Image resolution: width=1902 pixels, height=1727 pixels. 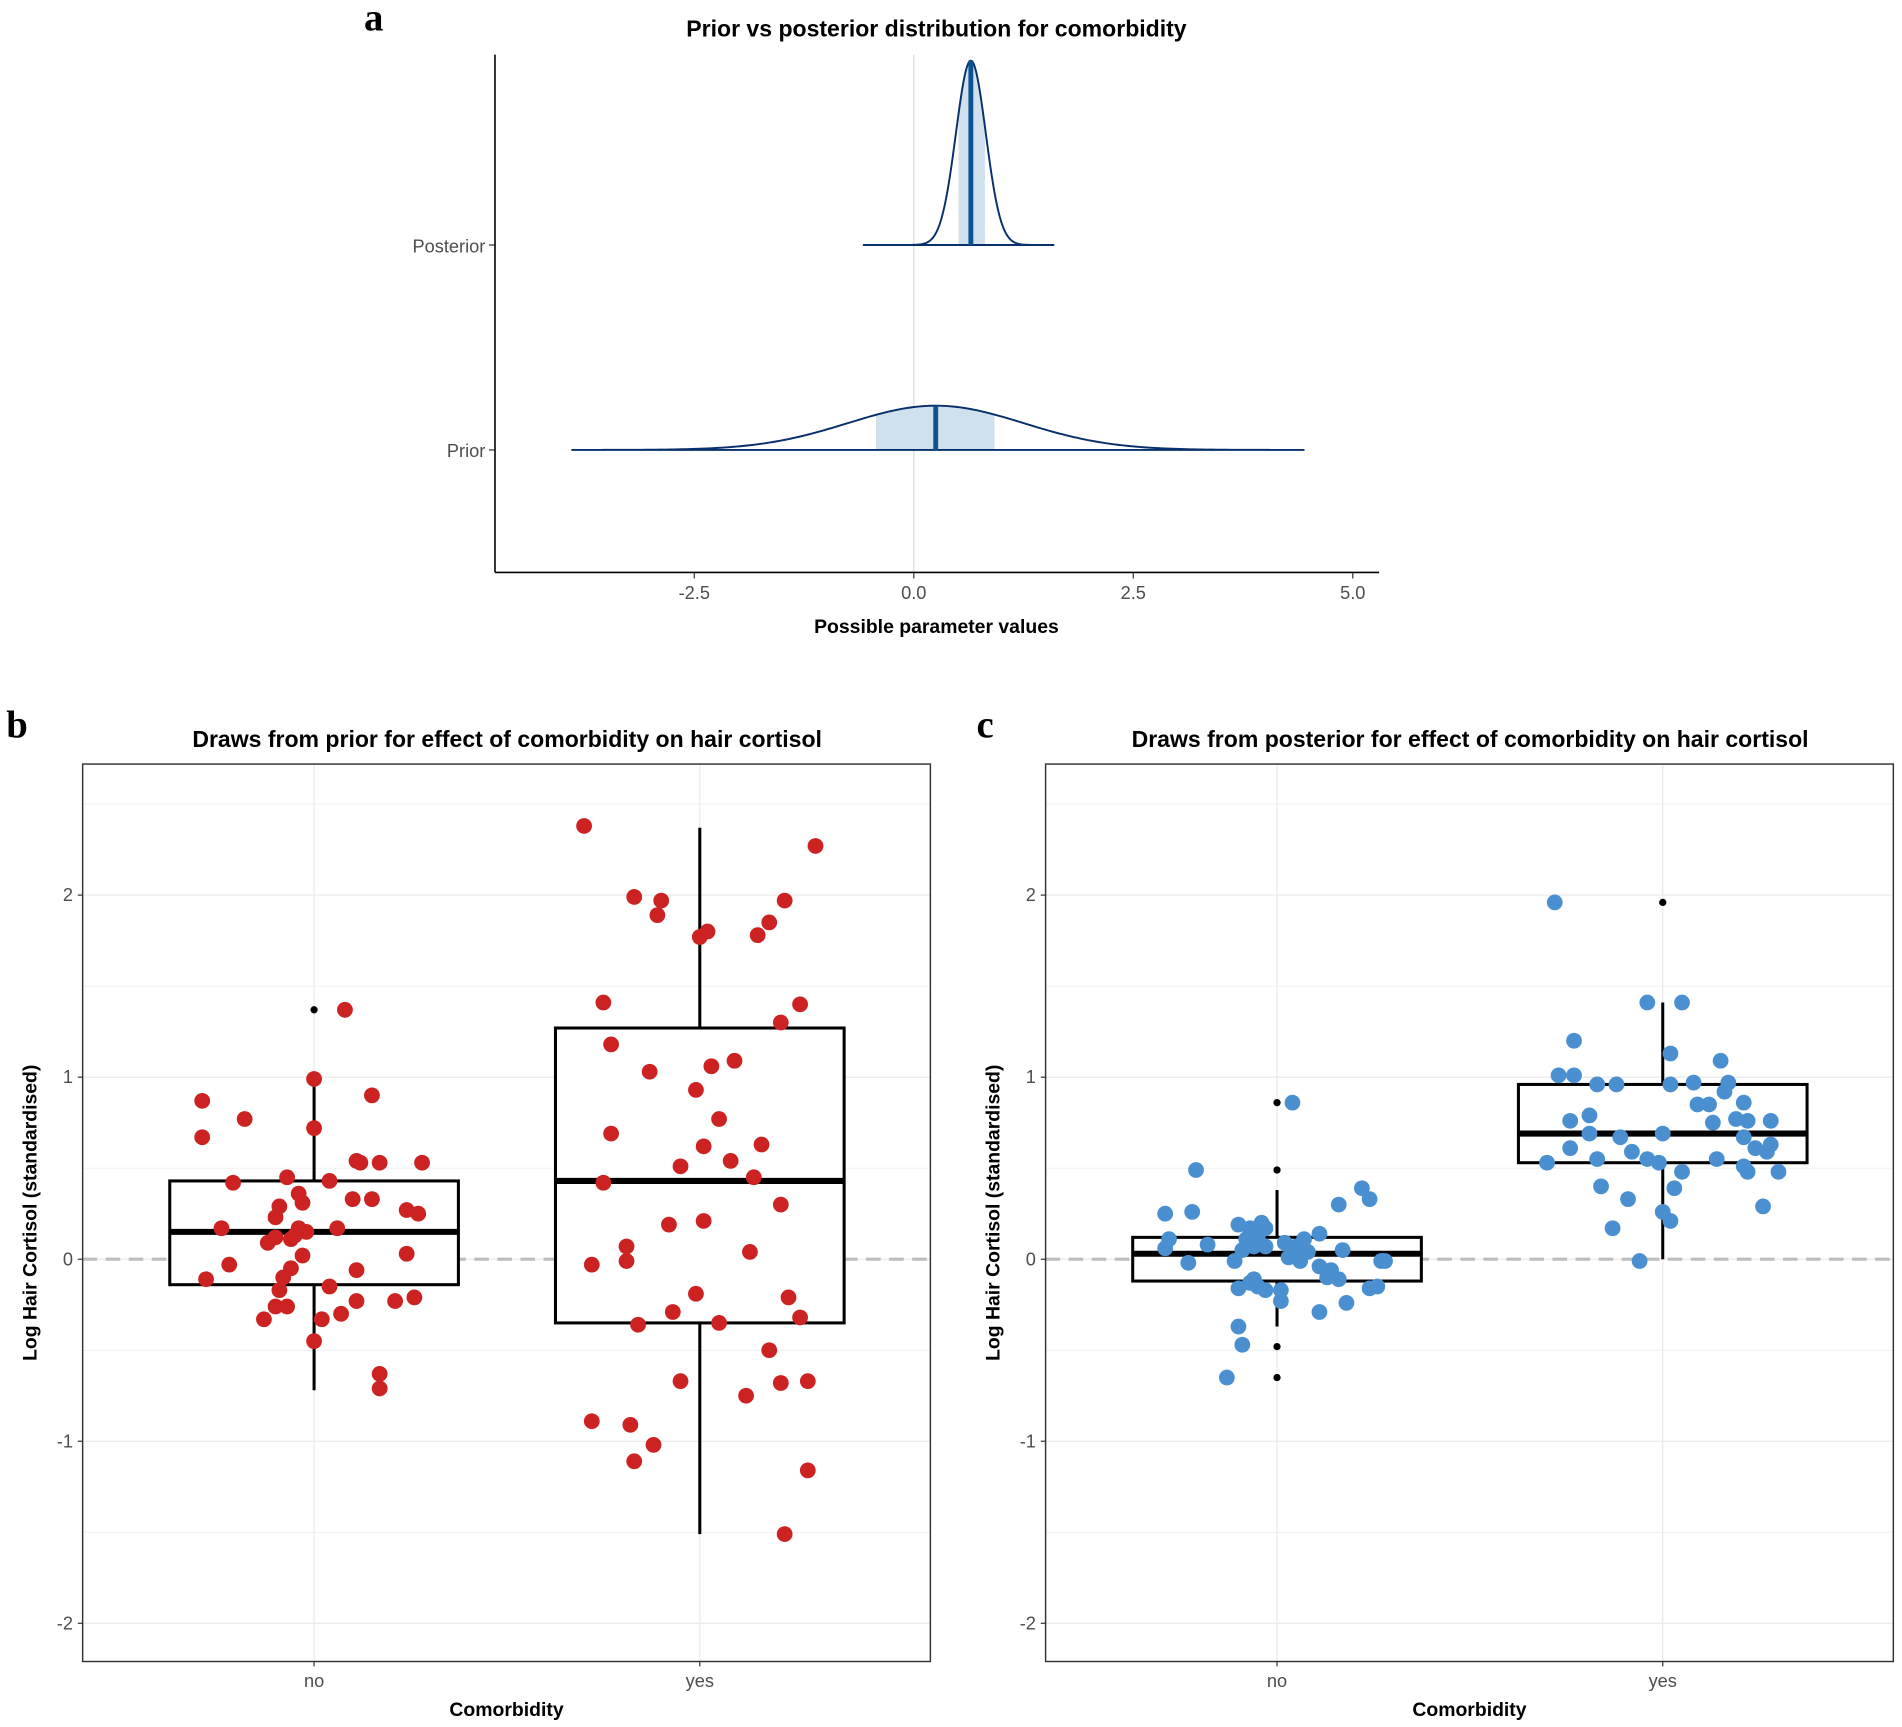 What do you see at coordinates (958, 152) in the screenshot?
I see `density-curve-posterior` at bounding box center [958, 152].